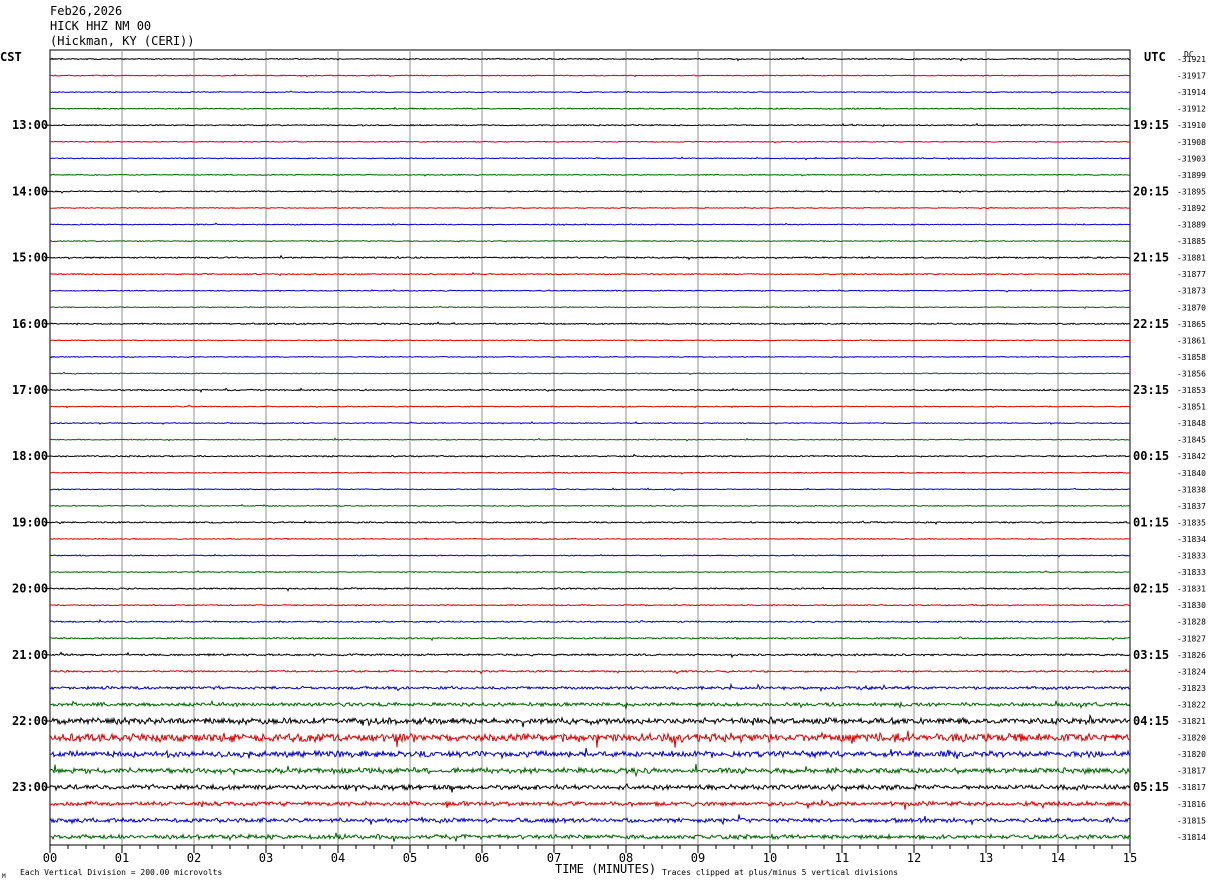  What do you see at coordinates (482, 858) in the screenshot?
I see `x-tick-label-06: 06` at bounding box center [482, 858].